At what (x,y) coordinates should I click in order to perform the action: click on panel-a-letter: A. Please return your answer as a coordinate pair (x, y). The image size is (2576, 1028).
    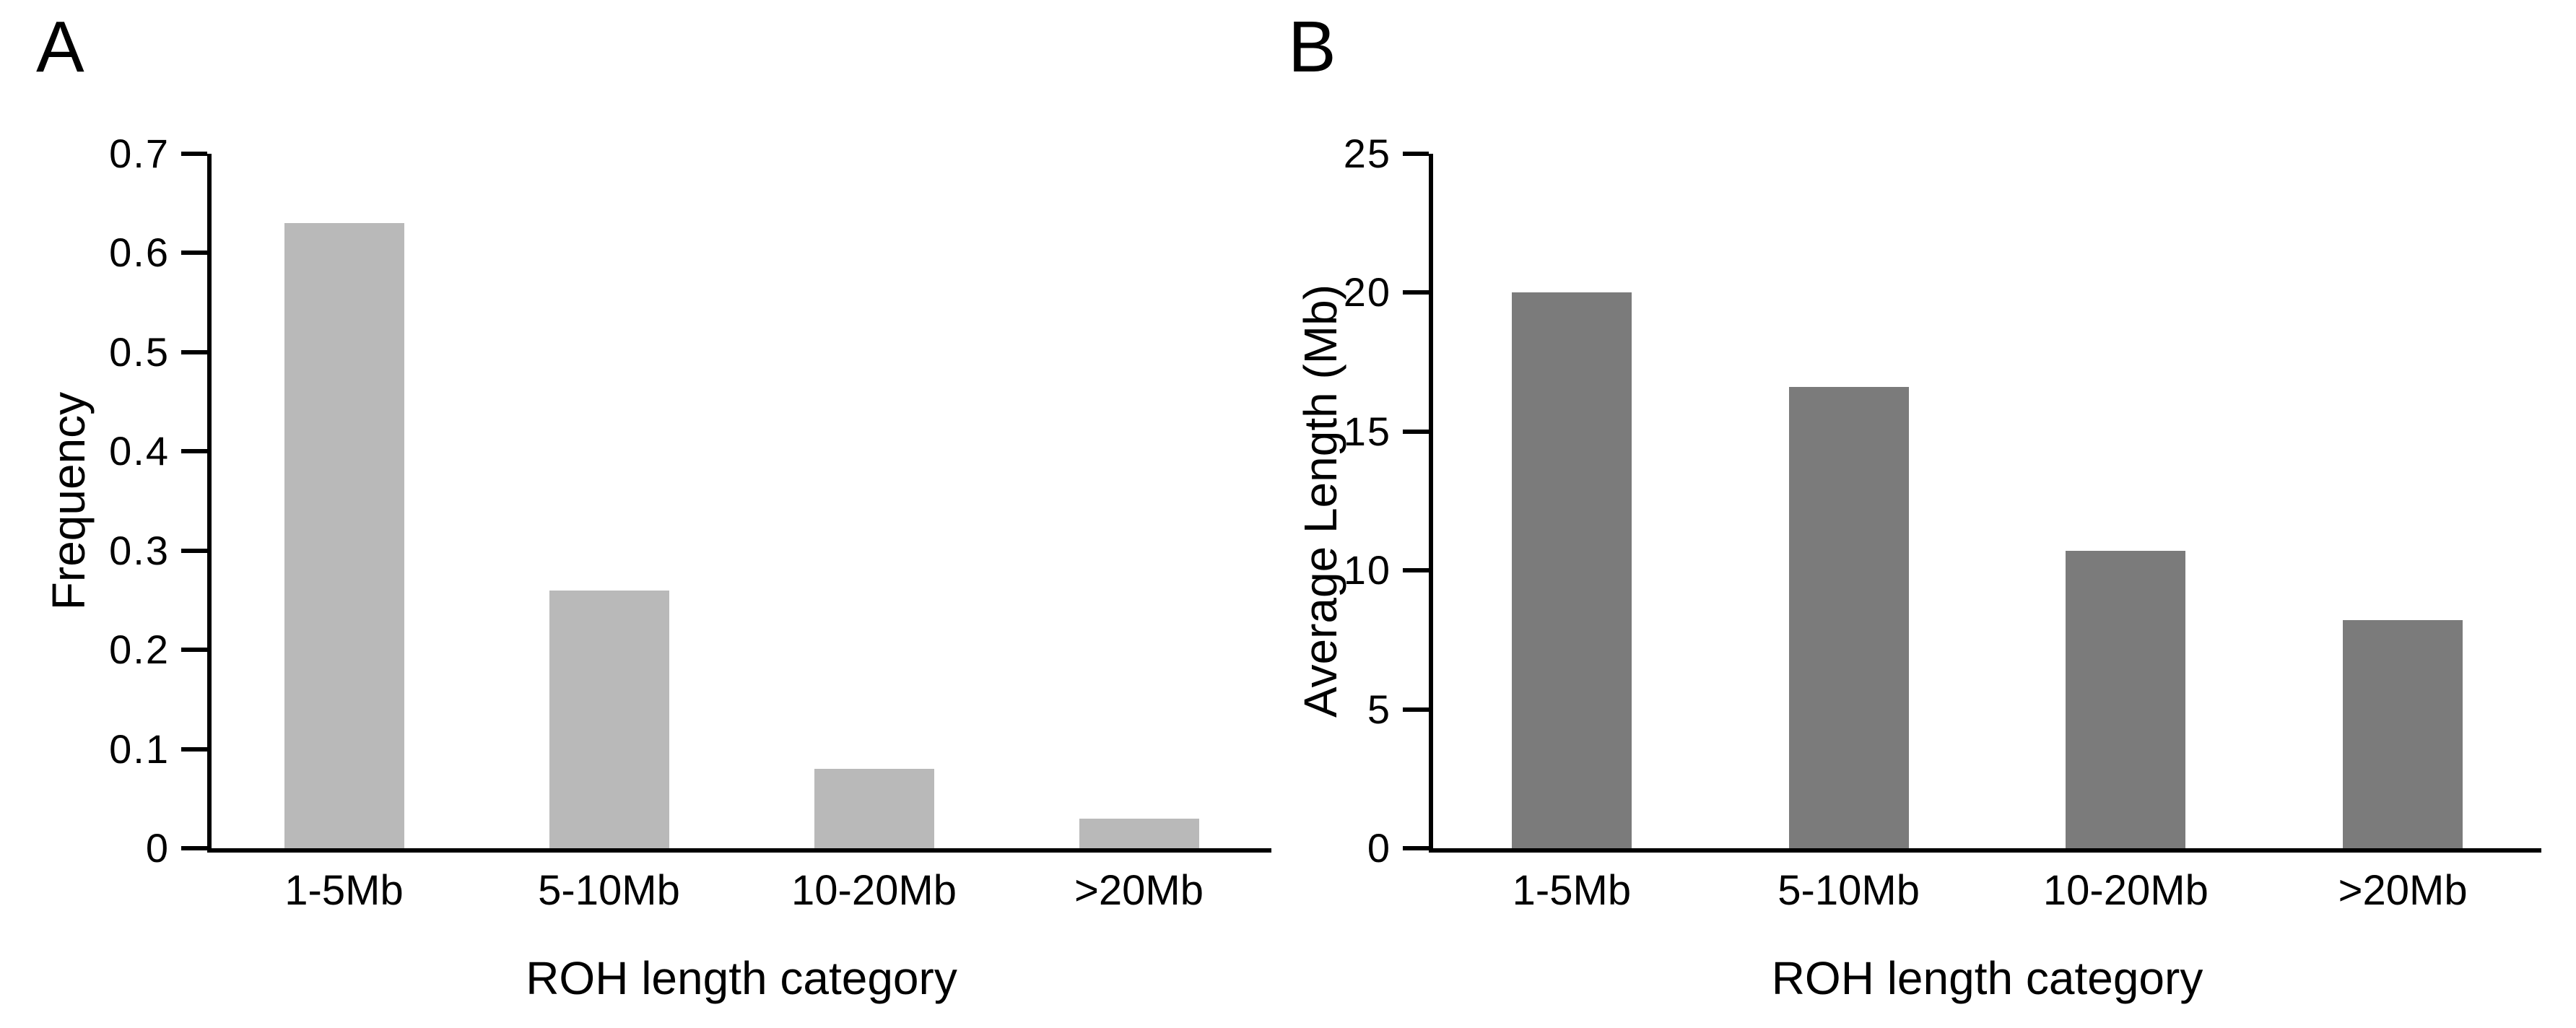
    Looking at the image, I should click on (60, 46).